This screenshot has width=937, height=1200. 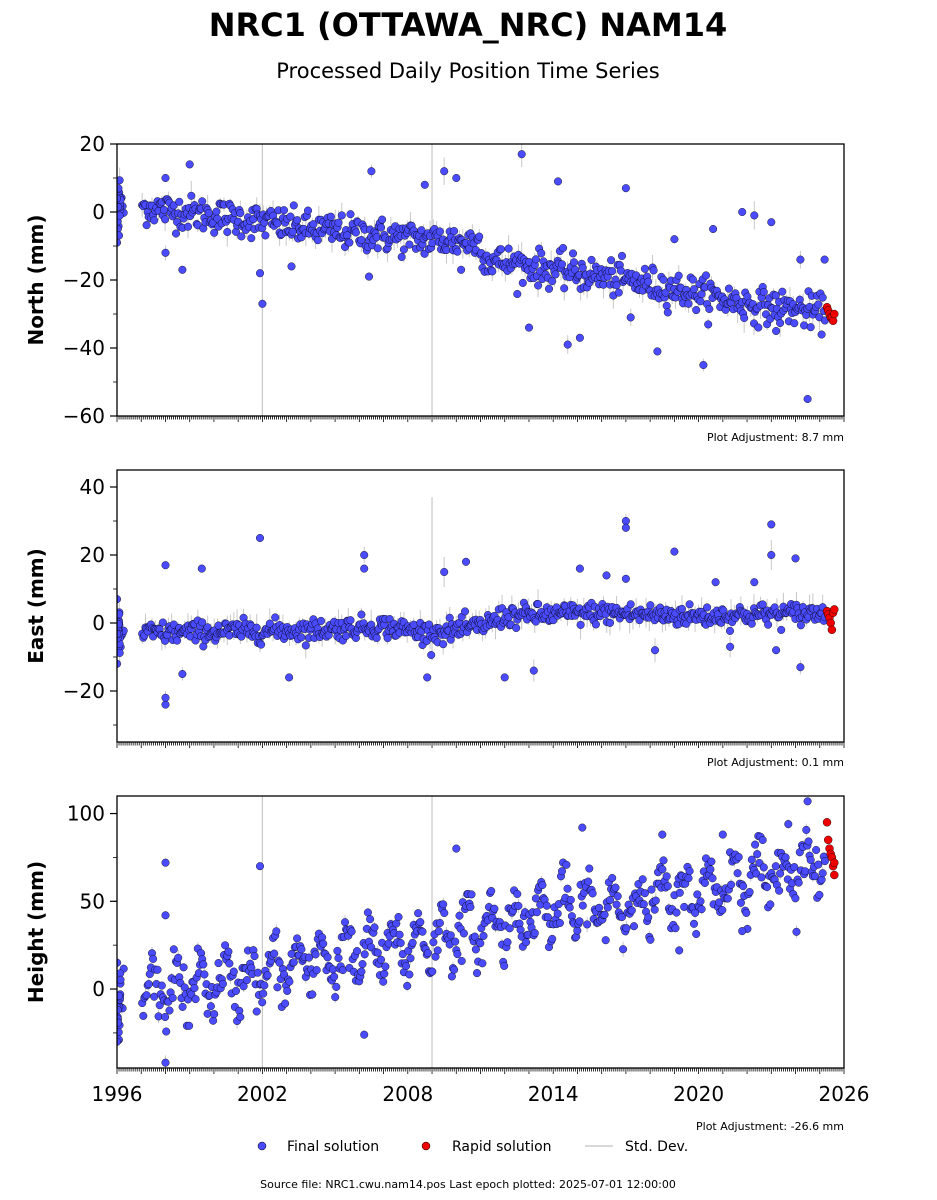 I want to click on rapid-point, so click(x=834, y=609).